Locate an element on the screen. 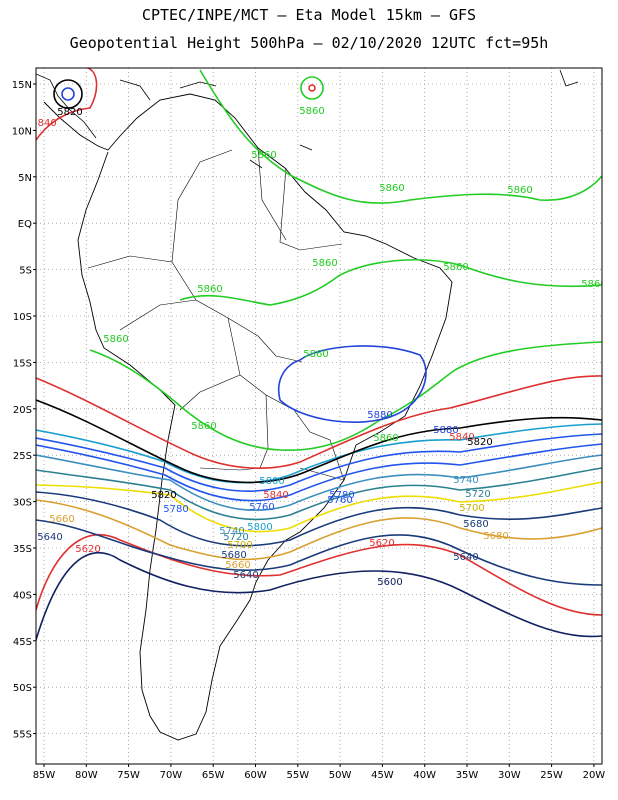 This screenshot has width=618, height=800. lat-tick-label: 50S is located at coordinates (22, 688).